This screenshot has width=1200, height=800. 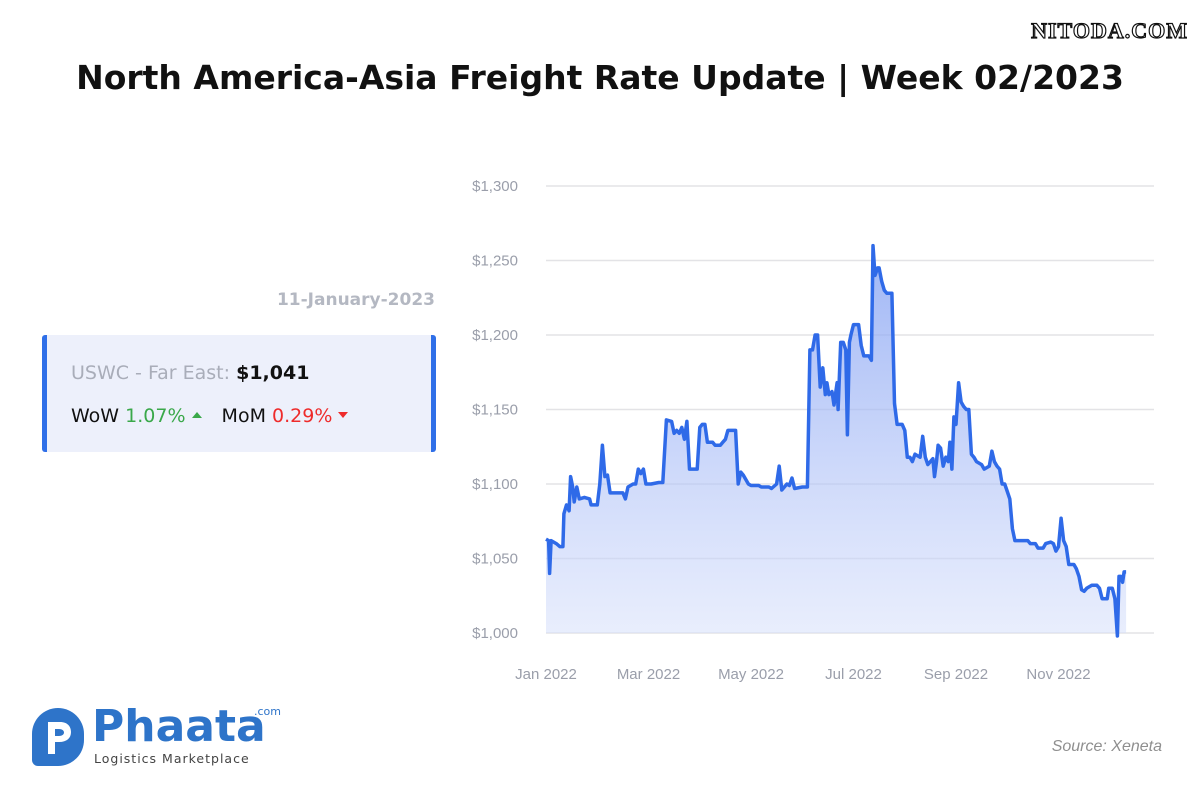 What do you see at coordinates (1109, 30) in the screenshot?
I see `watermark: NITODA.COM` at bounding box center [1109, 30].